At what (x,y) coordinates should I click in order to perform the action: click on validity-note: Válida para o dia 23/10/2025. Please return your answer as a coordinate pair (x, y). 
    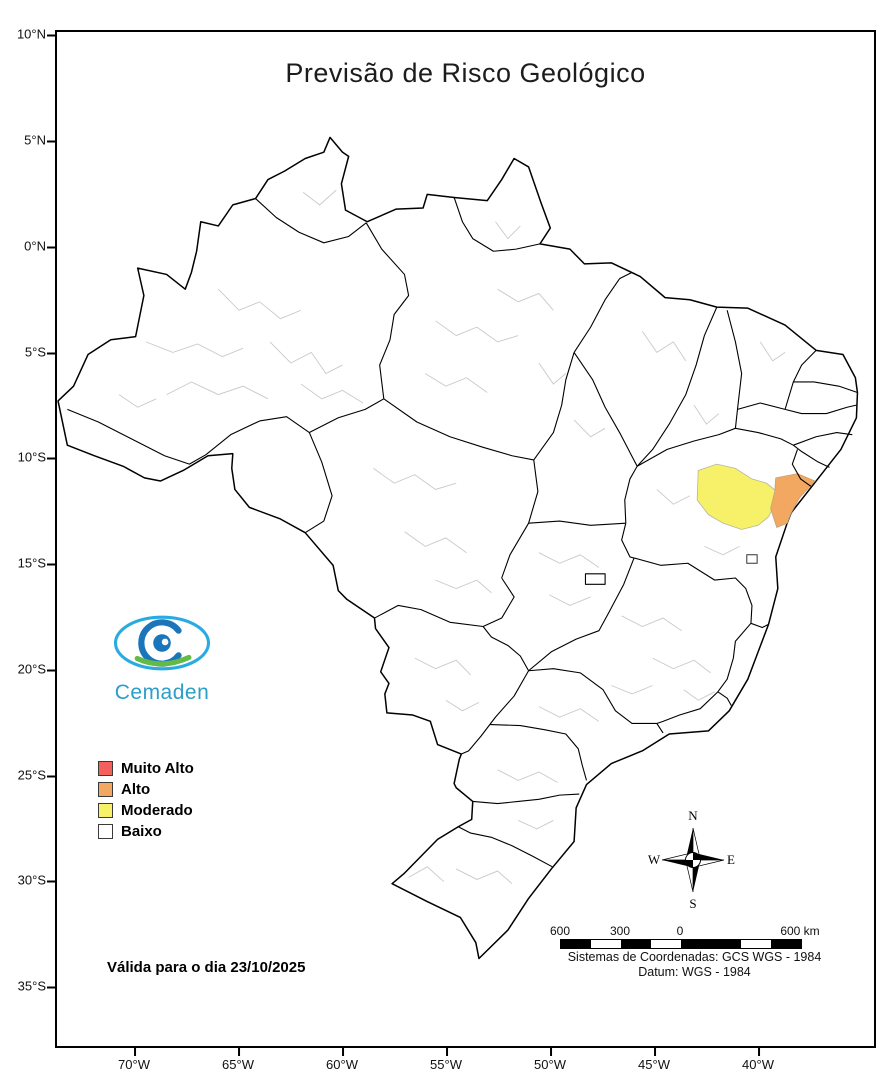
    Looking at the image, I should click on (206, 967).